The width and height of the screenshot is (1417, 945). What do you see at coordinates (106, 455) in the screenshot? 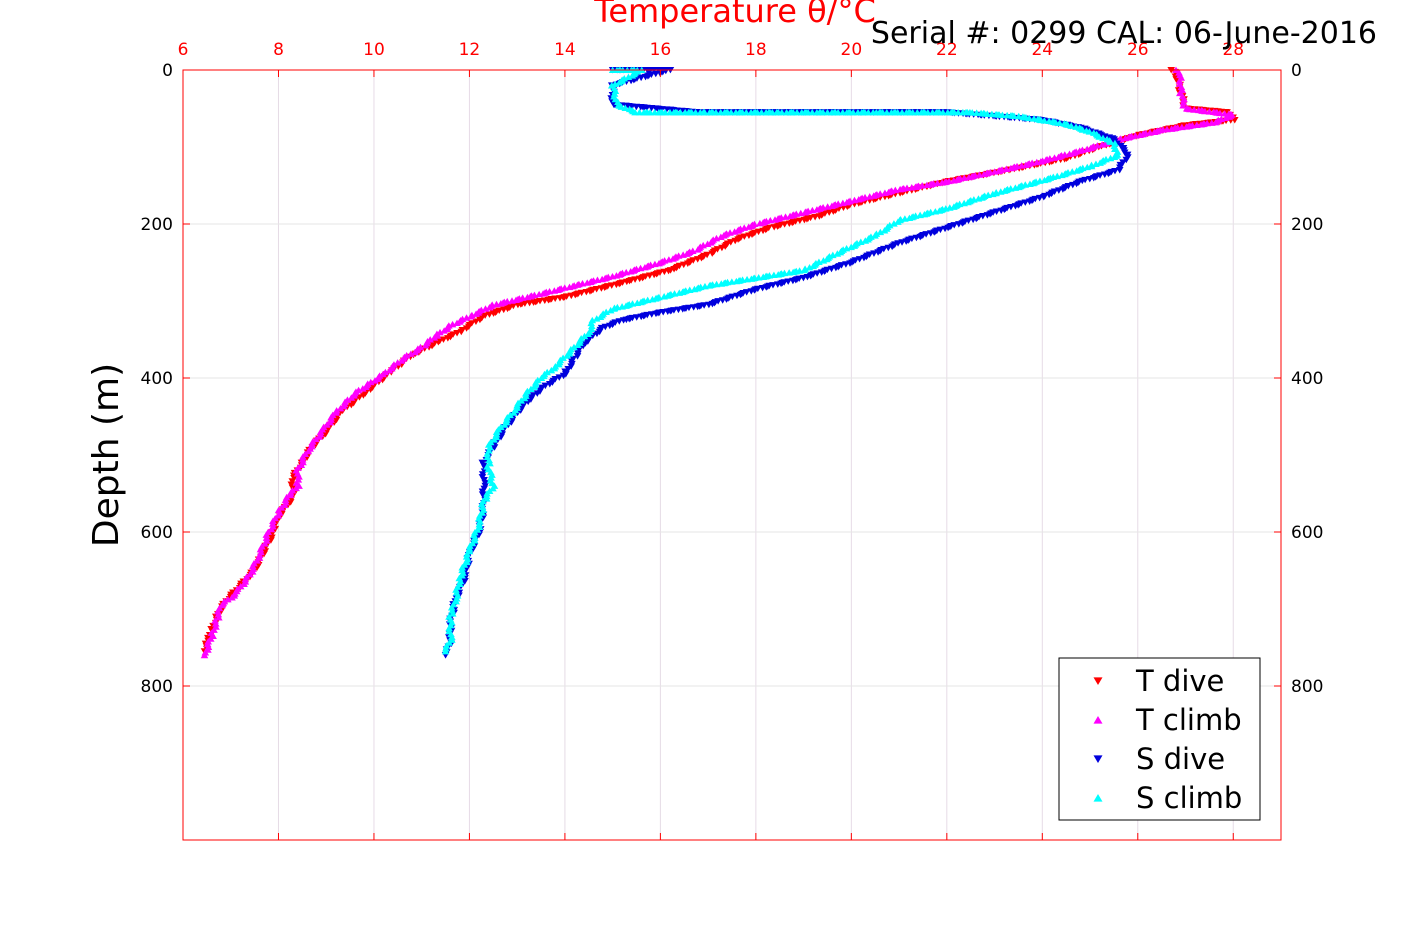
I see `y-axis-label: Depth (m)` at bounding box center [106, 455].